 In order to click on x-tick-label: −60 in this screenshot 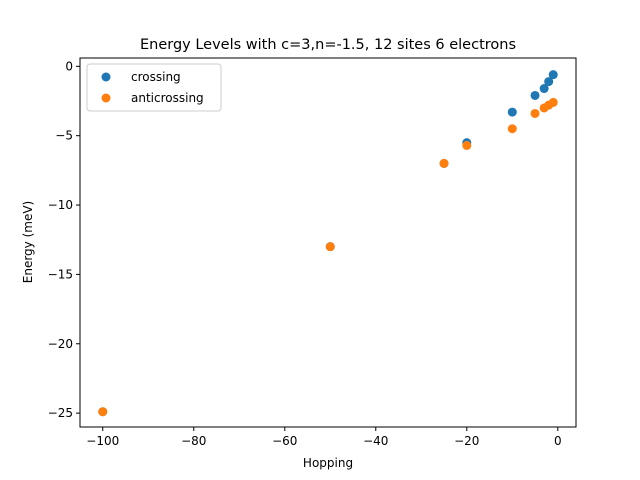, I will do `click(284, 441)`.